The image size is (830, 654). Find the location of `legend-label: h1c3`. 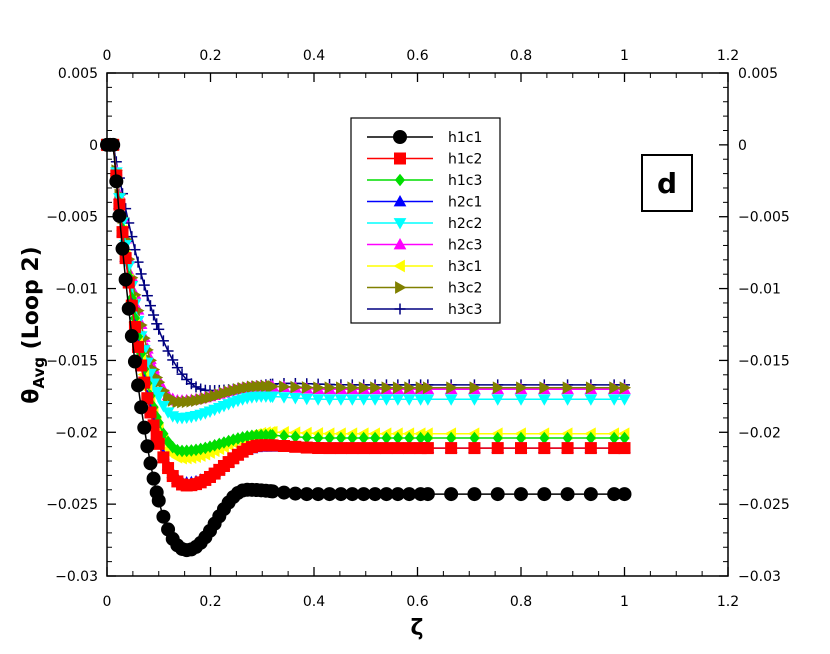

legend-label: h1c3 is located at coordinates (465, 181).